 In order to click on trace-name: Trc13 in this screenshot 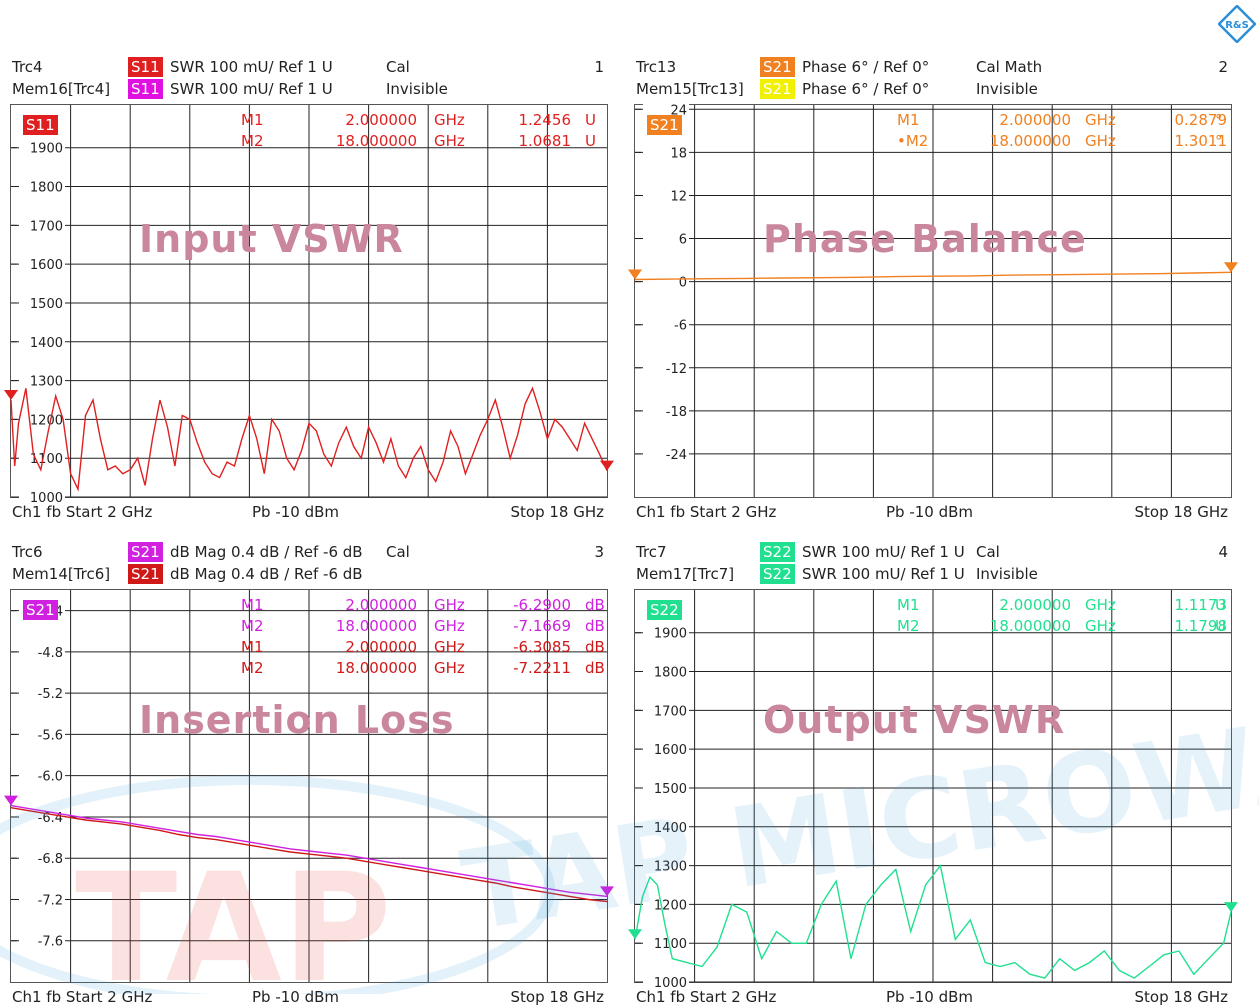, I will do `click(656, 67)`.